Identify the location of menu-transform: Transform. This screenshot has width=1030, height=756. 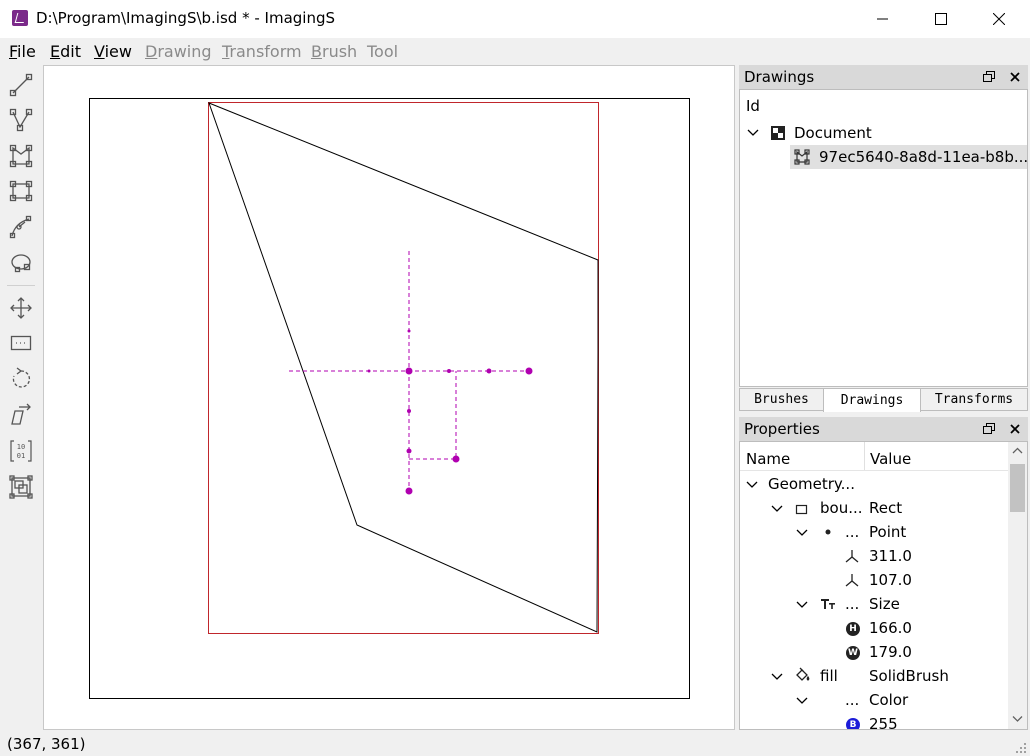
(262, 51).